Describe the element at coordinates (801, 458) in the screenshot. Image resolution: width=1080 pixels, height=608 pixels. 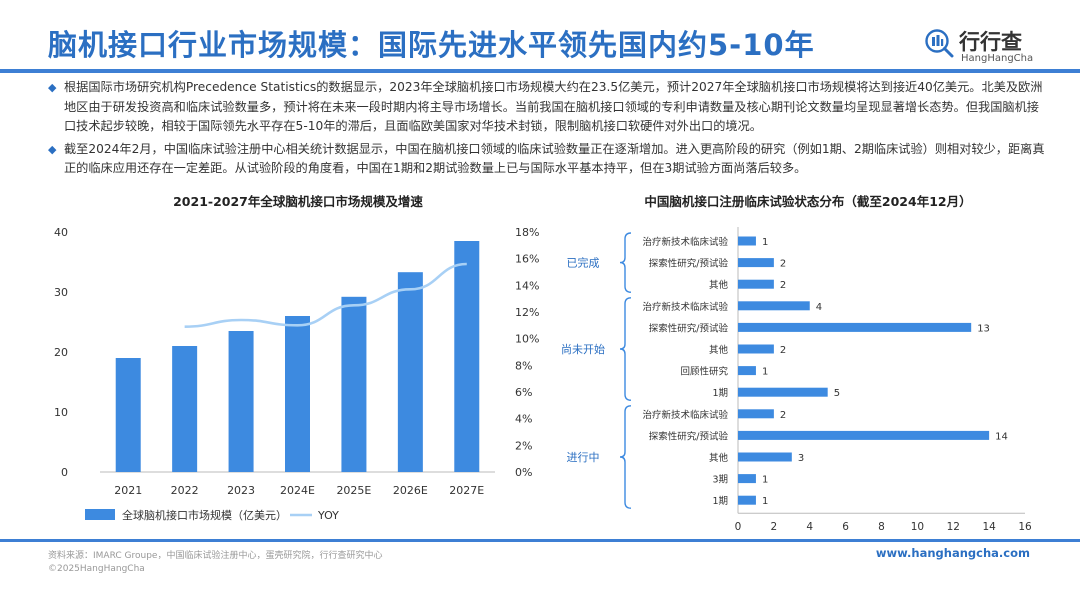
I see `data-label: 3` at that location.